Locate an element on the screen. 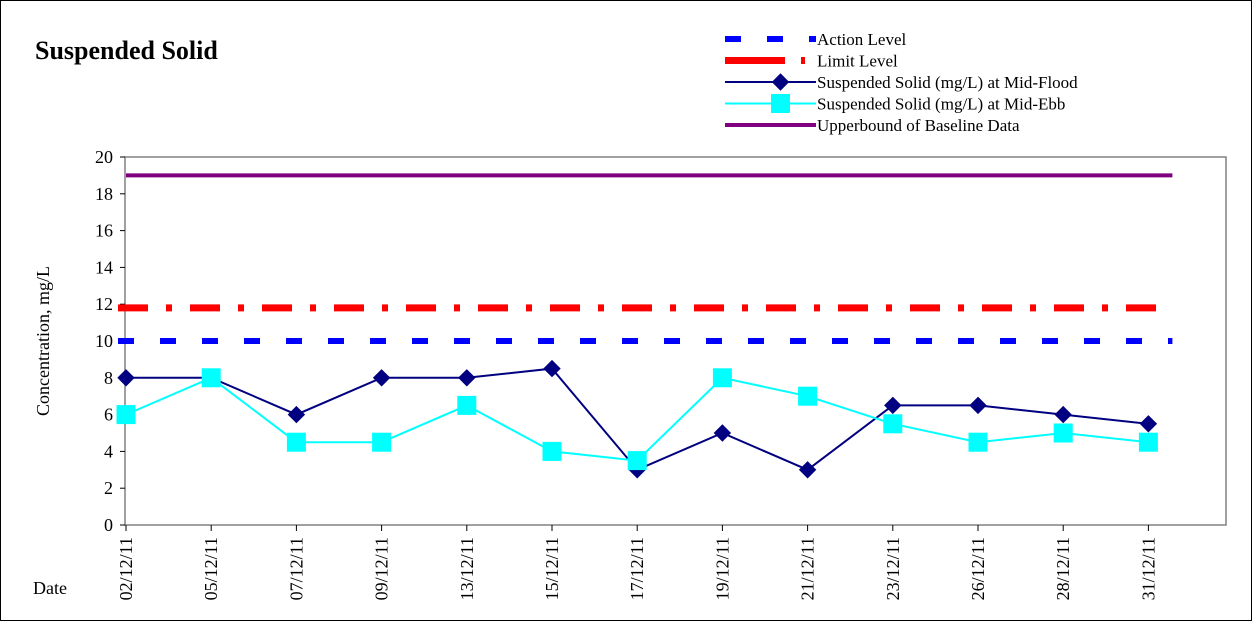 This screenshot has width=1252, height=622. y-axis: 0 2 4 6 8 10 12 14 16 18 20 is located at coordinates (110, 341).